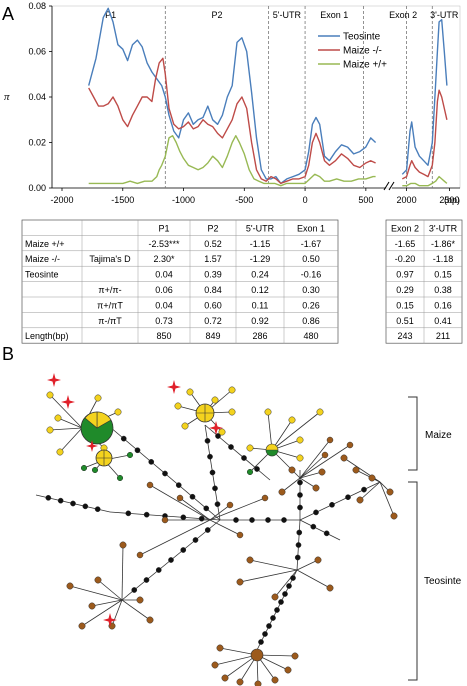 This screenshot has height=686, width=467. Describe the element at coordinates (443, 581) in the screenshot. I see `teosinte-group-label: Teosinte` at that location.